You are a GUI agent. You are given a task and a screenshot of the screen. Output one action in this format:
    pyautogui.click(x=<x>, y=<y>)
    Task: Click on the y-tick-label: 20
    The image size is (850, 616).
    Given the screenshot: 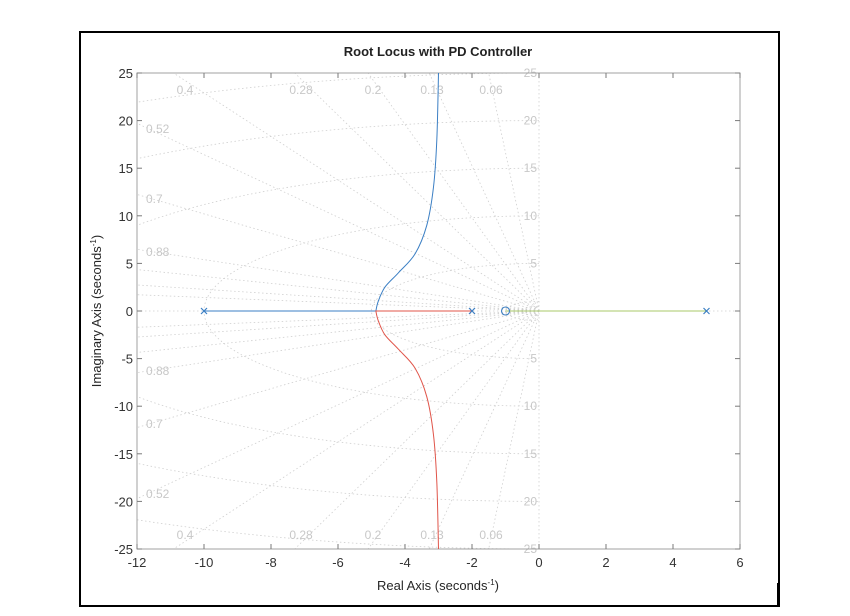 What is the action you would take?
    pyautogui.click(x=126, y=121)
    